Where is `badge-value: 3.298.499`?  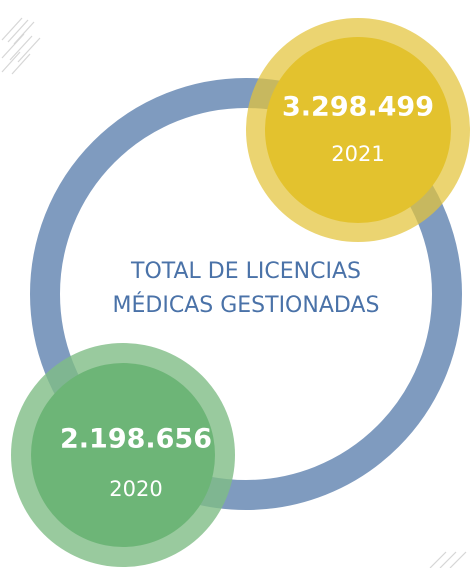 badge-value: 3.298.499 is located at coordinates (358, 107).